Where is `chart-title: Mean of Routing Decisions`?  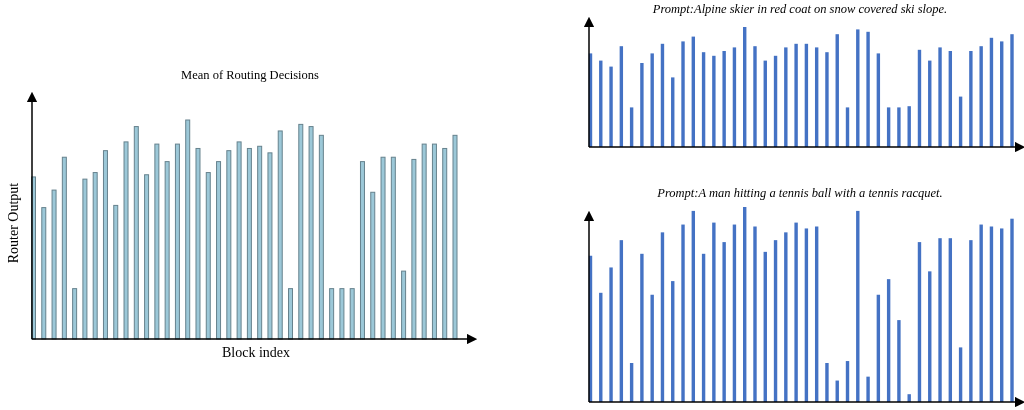 chart-title: Mean of Routing Decisions is located at coordinates (250, 75).